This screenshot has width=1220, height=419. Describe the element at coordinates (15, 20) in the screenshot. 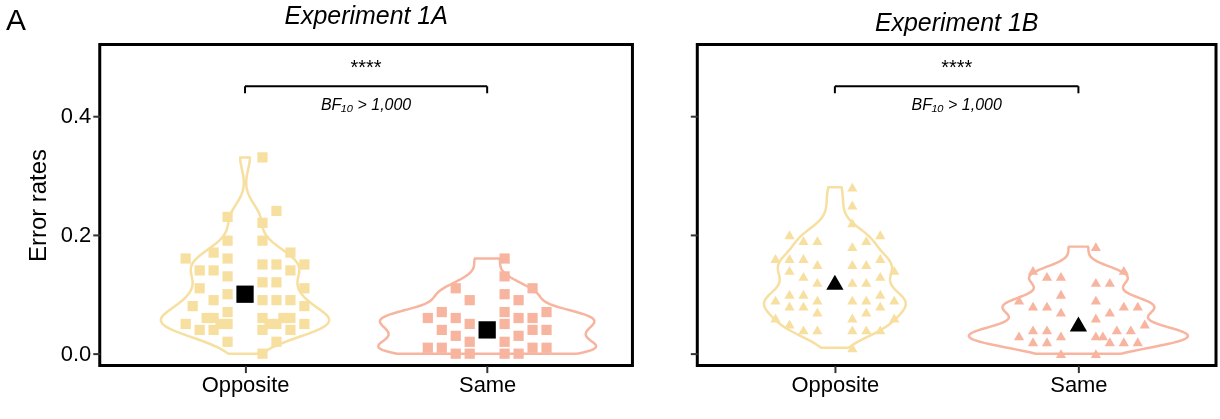

I see `text: A` at that location.